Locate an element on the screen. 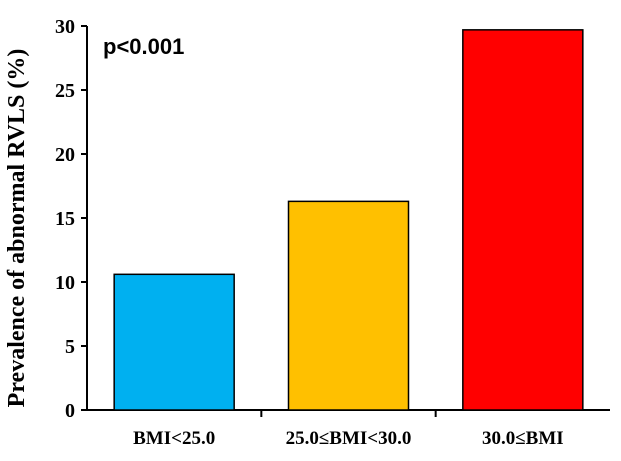  x-category-label: 25.0≤BMI<30.0 is located at coordinates (349, 438).